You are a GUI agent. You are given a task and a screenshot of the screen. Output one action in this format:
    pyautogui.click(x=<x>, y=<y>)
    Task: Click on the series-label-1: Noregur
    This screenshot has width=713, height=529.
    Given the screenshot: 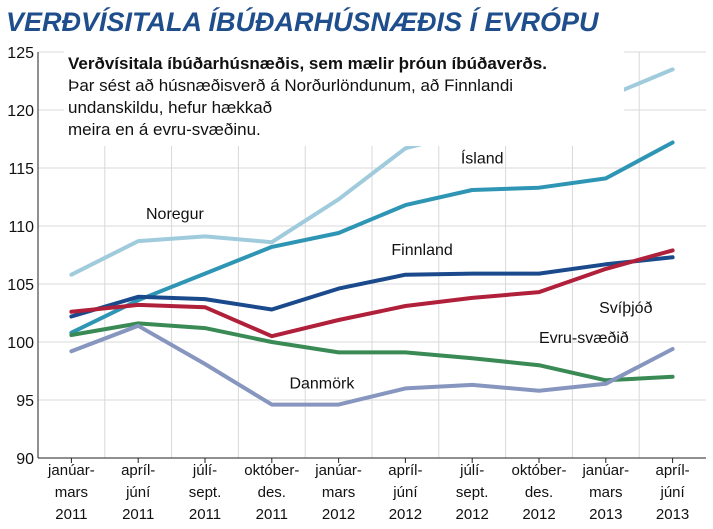 What is the action you would take?
    pyautogui.click(x=175, y=214)
    